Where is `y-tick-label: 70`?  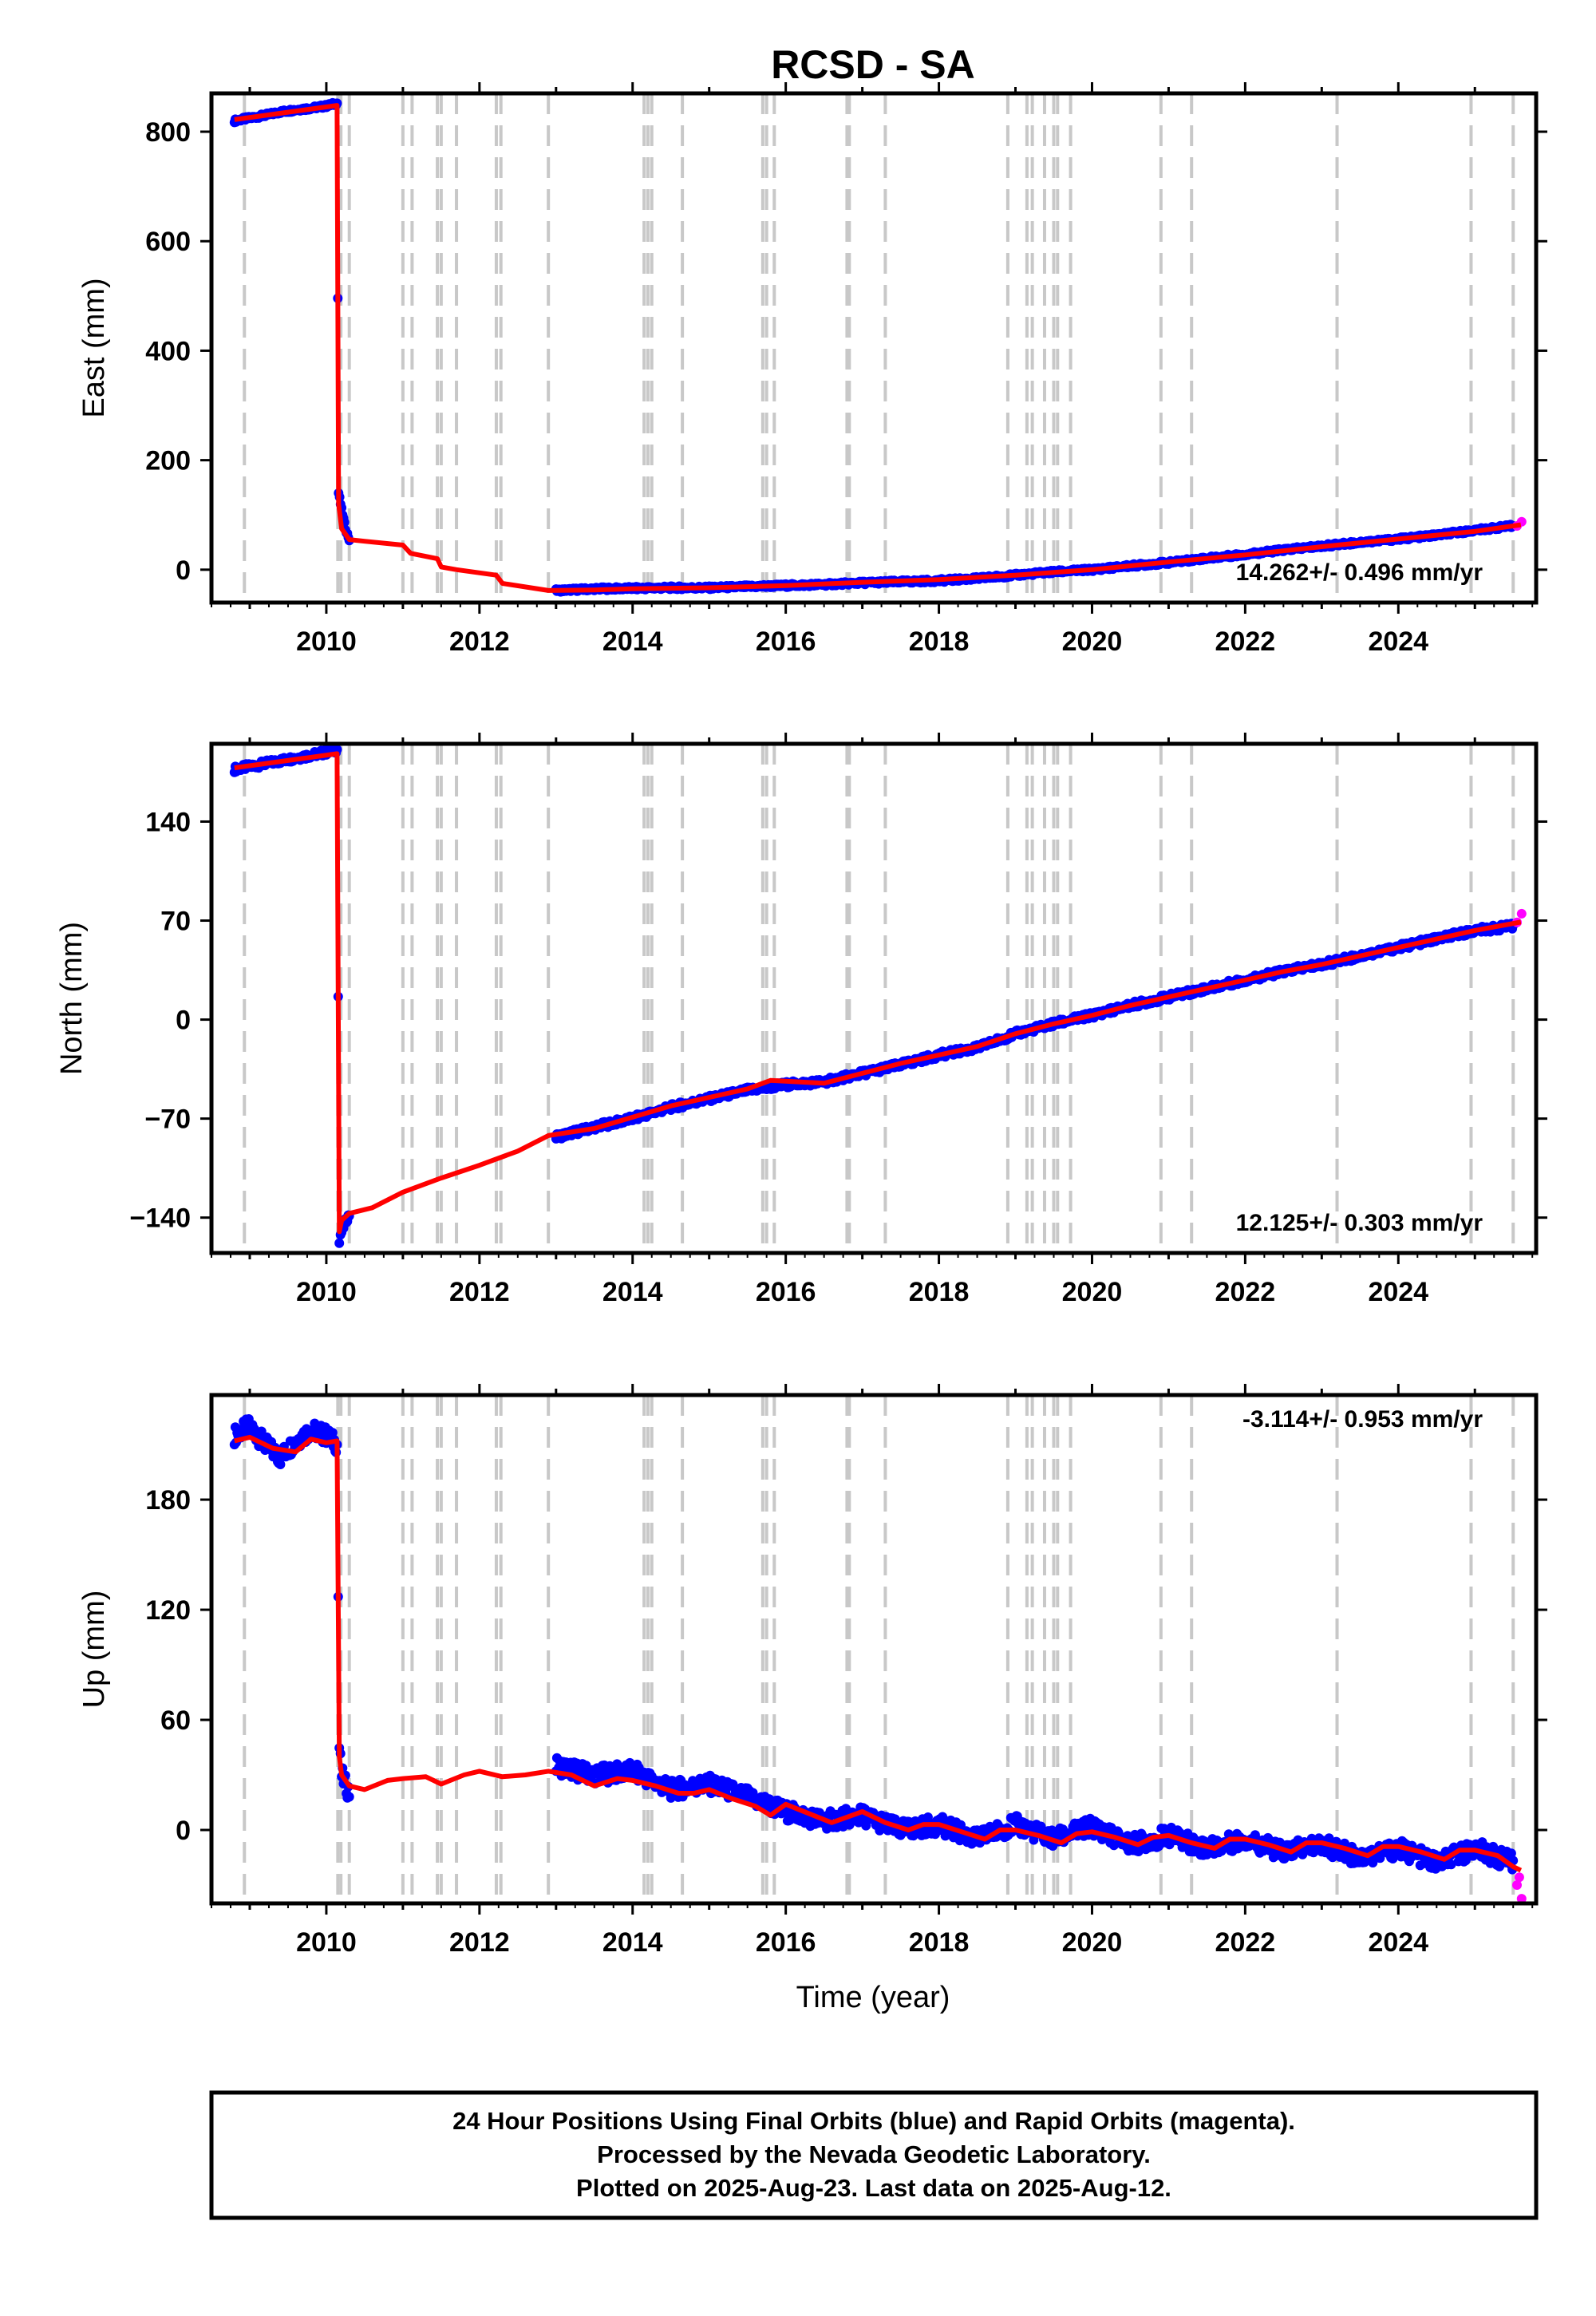
y-tick-label: 70 is located at coordinates (175, 922).